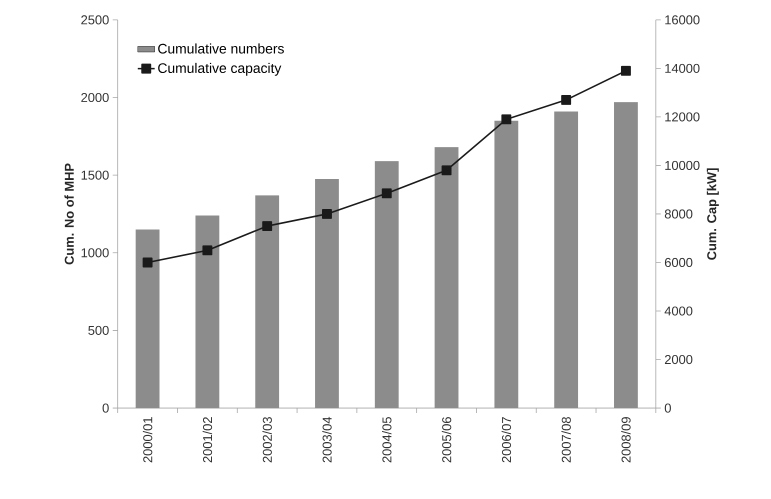  Describe the element at coordinates (387, 439) in the screenshot. I see `x-tick-label: 2004/05` at that location.